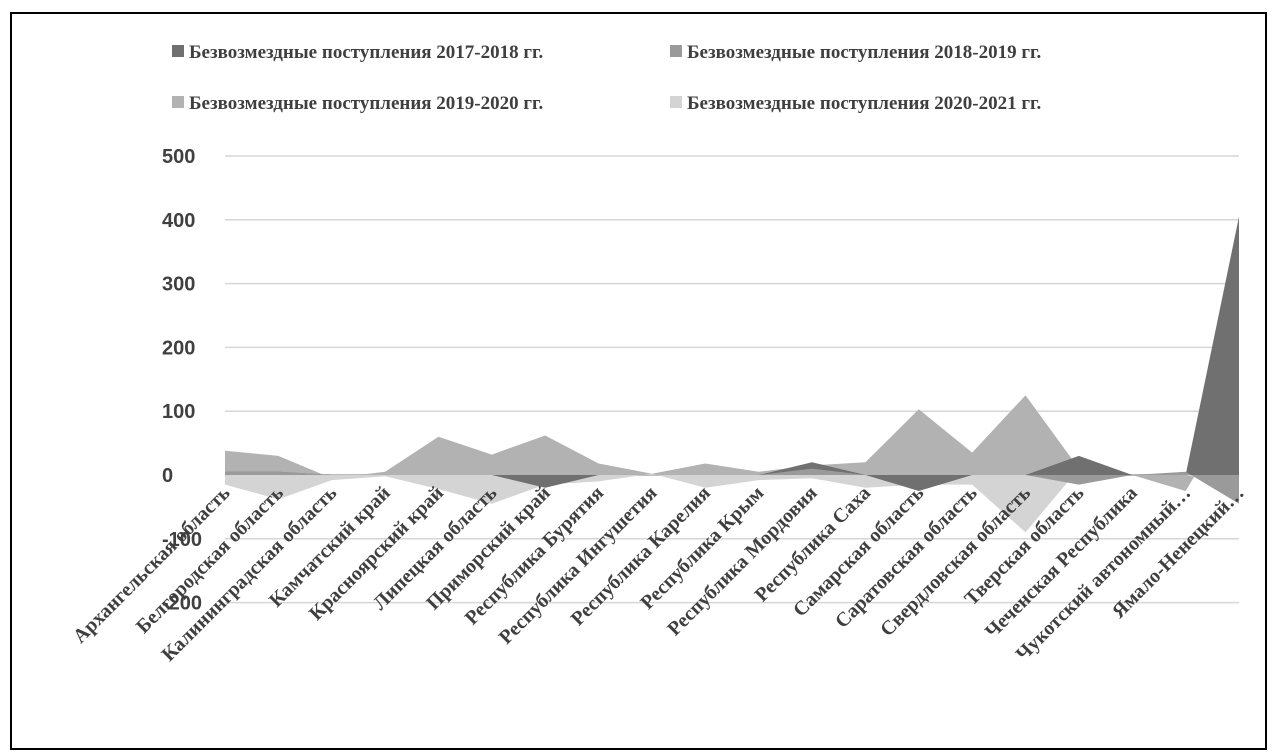 The width and height of the screenshot is (1275, 754). What do you see at coordinates (178, 285) in the screenshot?
I see `y-tick-label: 300` at bounding box center [178, 285].